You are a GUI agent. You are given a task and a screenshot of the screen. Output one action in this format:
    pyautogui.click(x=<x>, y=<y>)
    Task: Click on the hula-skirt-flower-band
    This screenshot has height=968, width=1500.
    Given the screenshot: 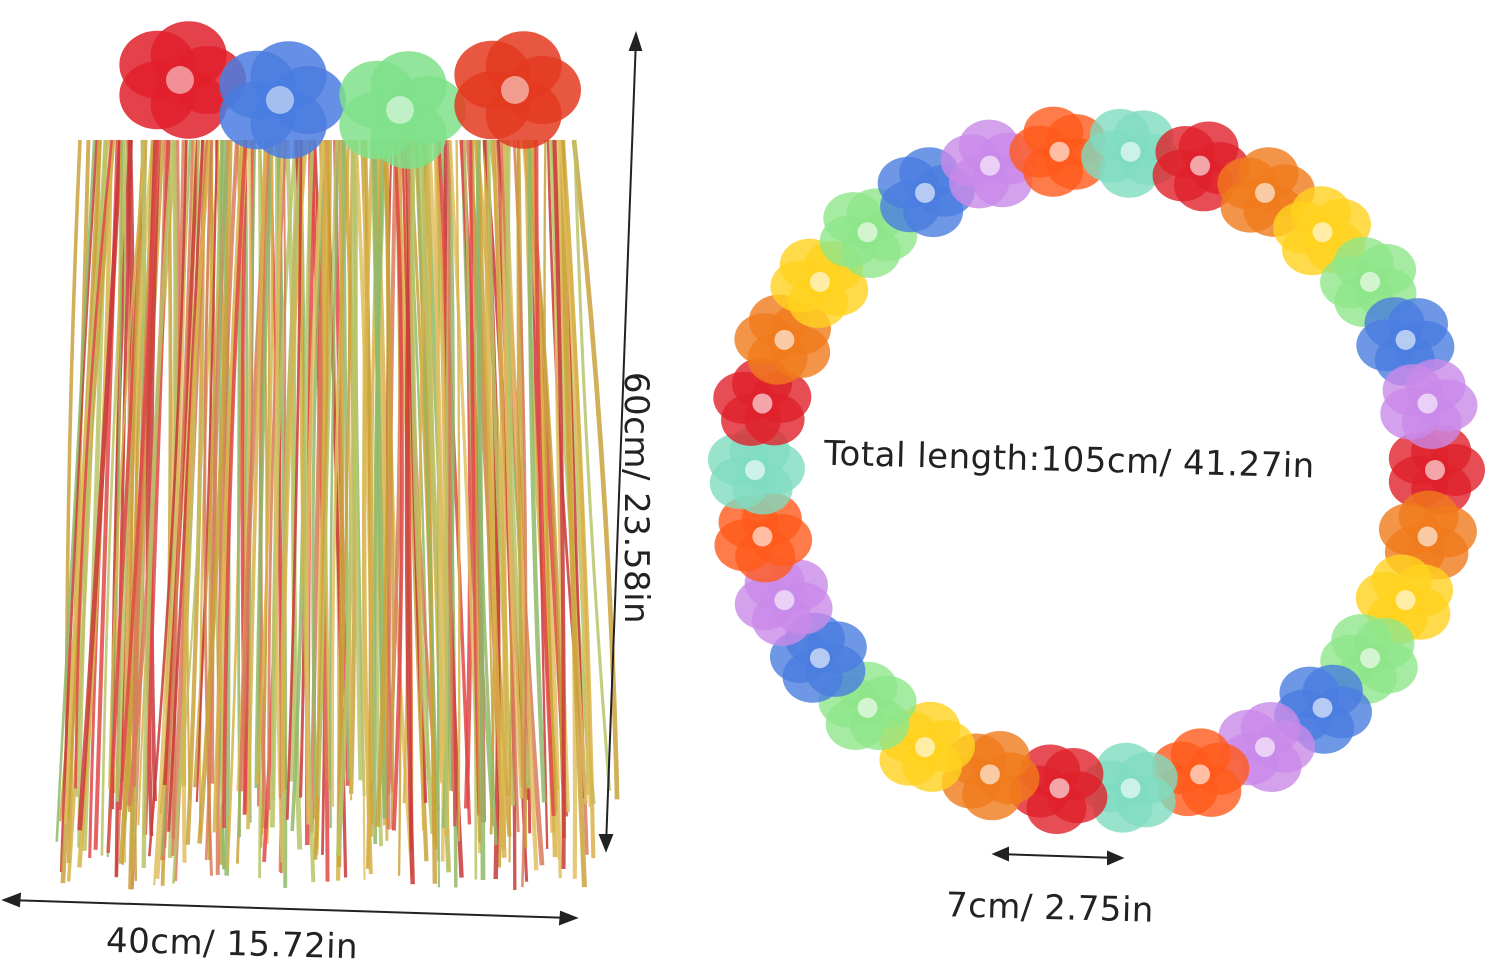 What is the action you would take?
    pyautogui.click(x=350, y=95)
    